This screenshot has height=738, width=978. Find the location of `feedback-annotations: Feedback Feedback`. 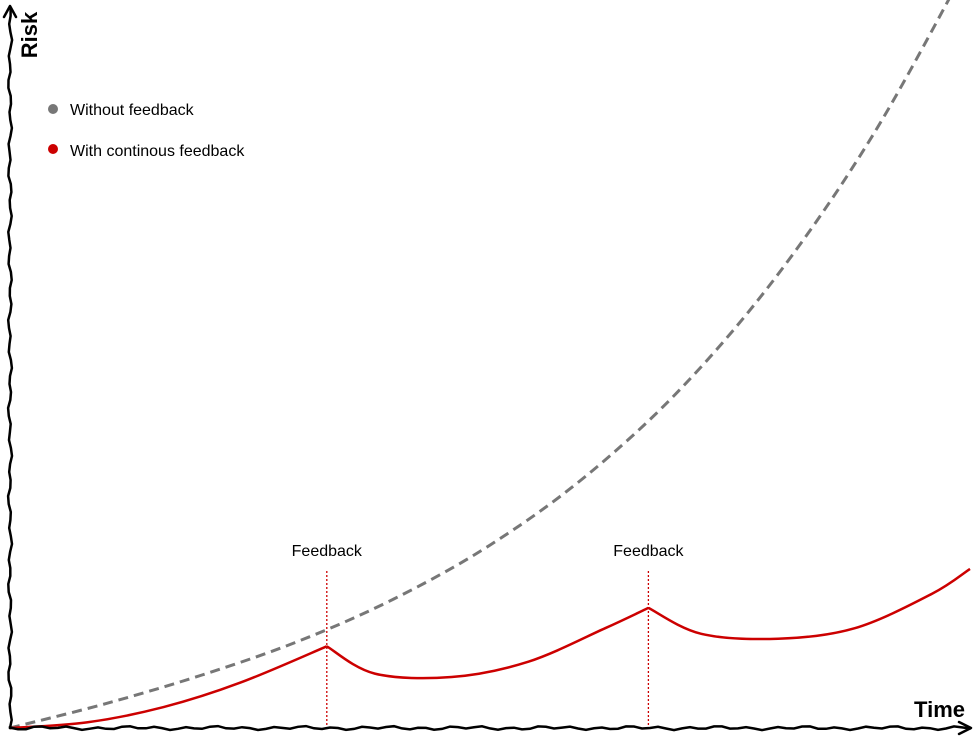

feedback-annotations: Feedback Feedback is located at coordinates (488, 635).